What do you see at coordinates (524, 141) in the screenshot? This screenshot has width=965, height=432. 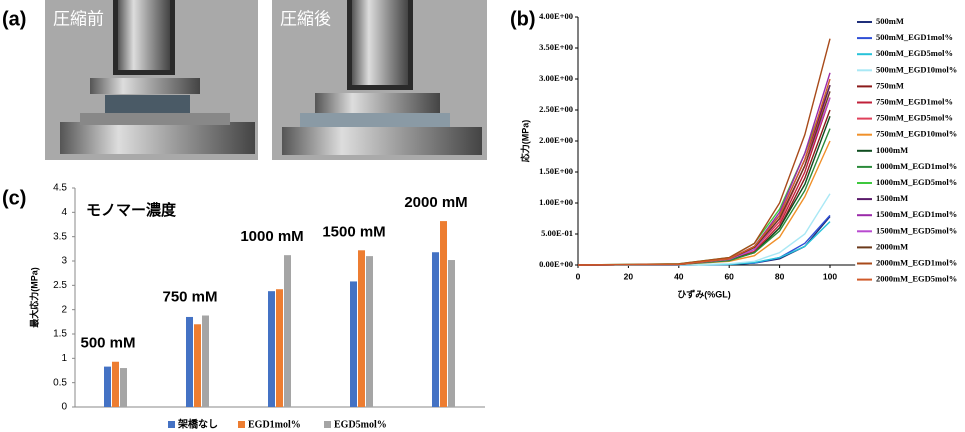 I see `y-axis-label: 応力(MPa)` at bounding box center [524, 141].